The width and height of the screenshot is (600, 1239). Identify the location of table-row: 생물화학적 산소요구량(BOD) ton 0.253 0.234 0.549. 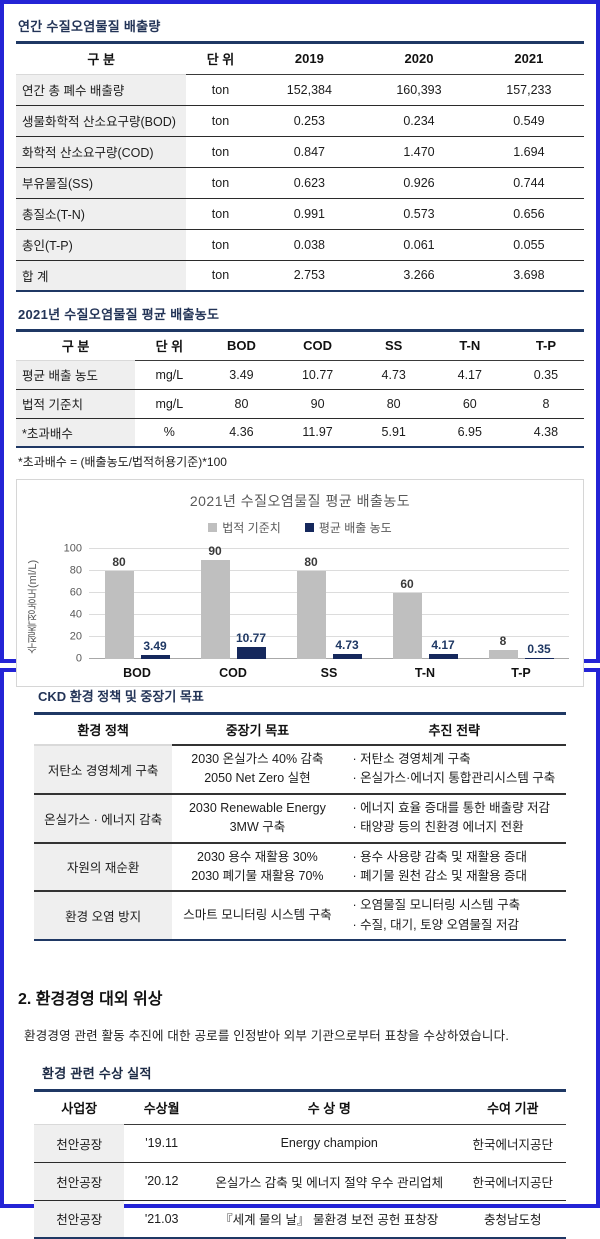
(300, 121).